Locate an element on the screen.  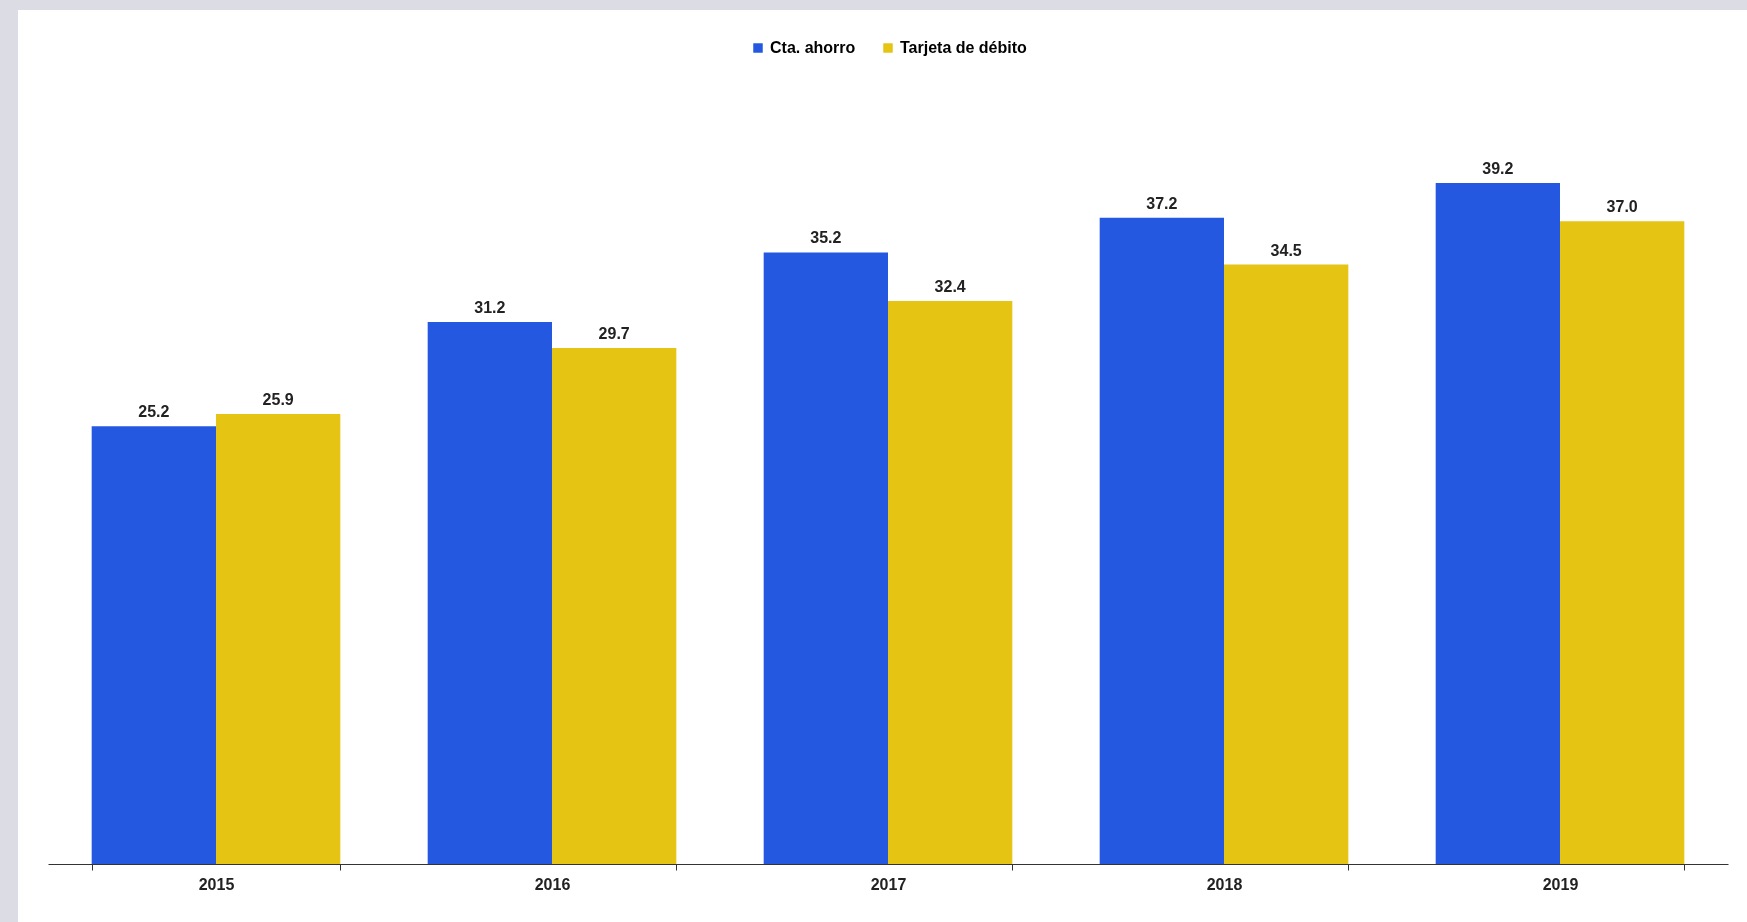
data-label: 37.2 is located at coordinates (1162, 203).